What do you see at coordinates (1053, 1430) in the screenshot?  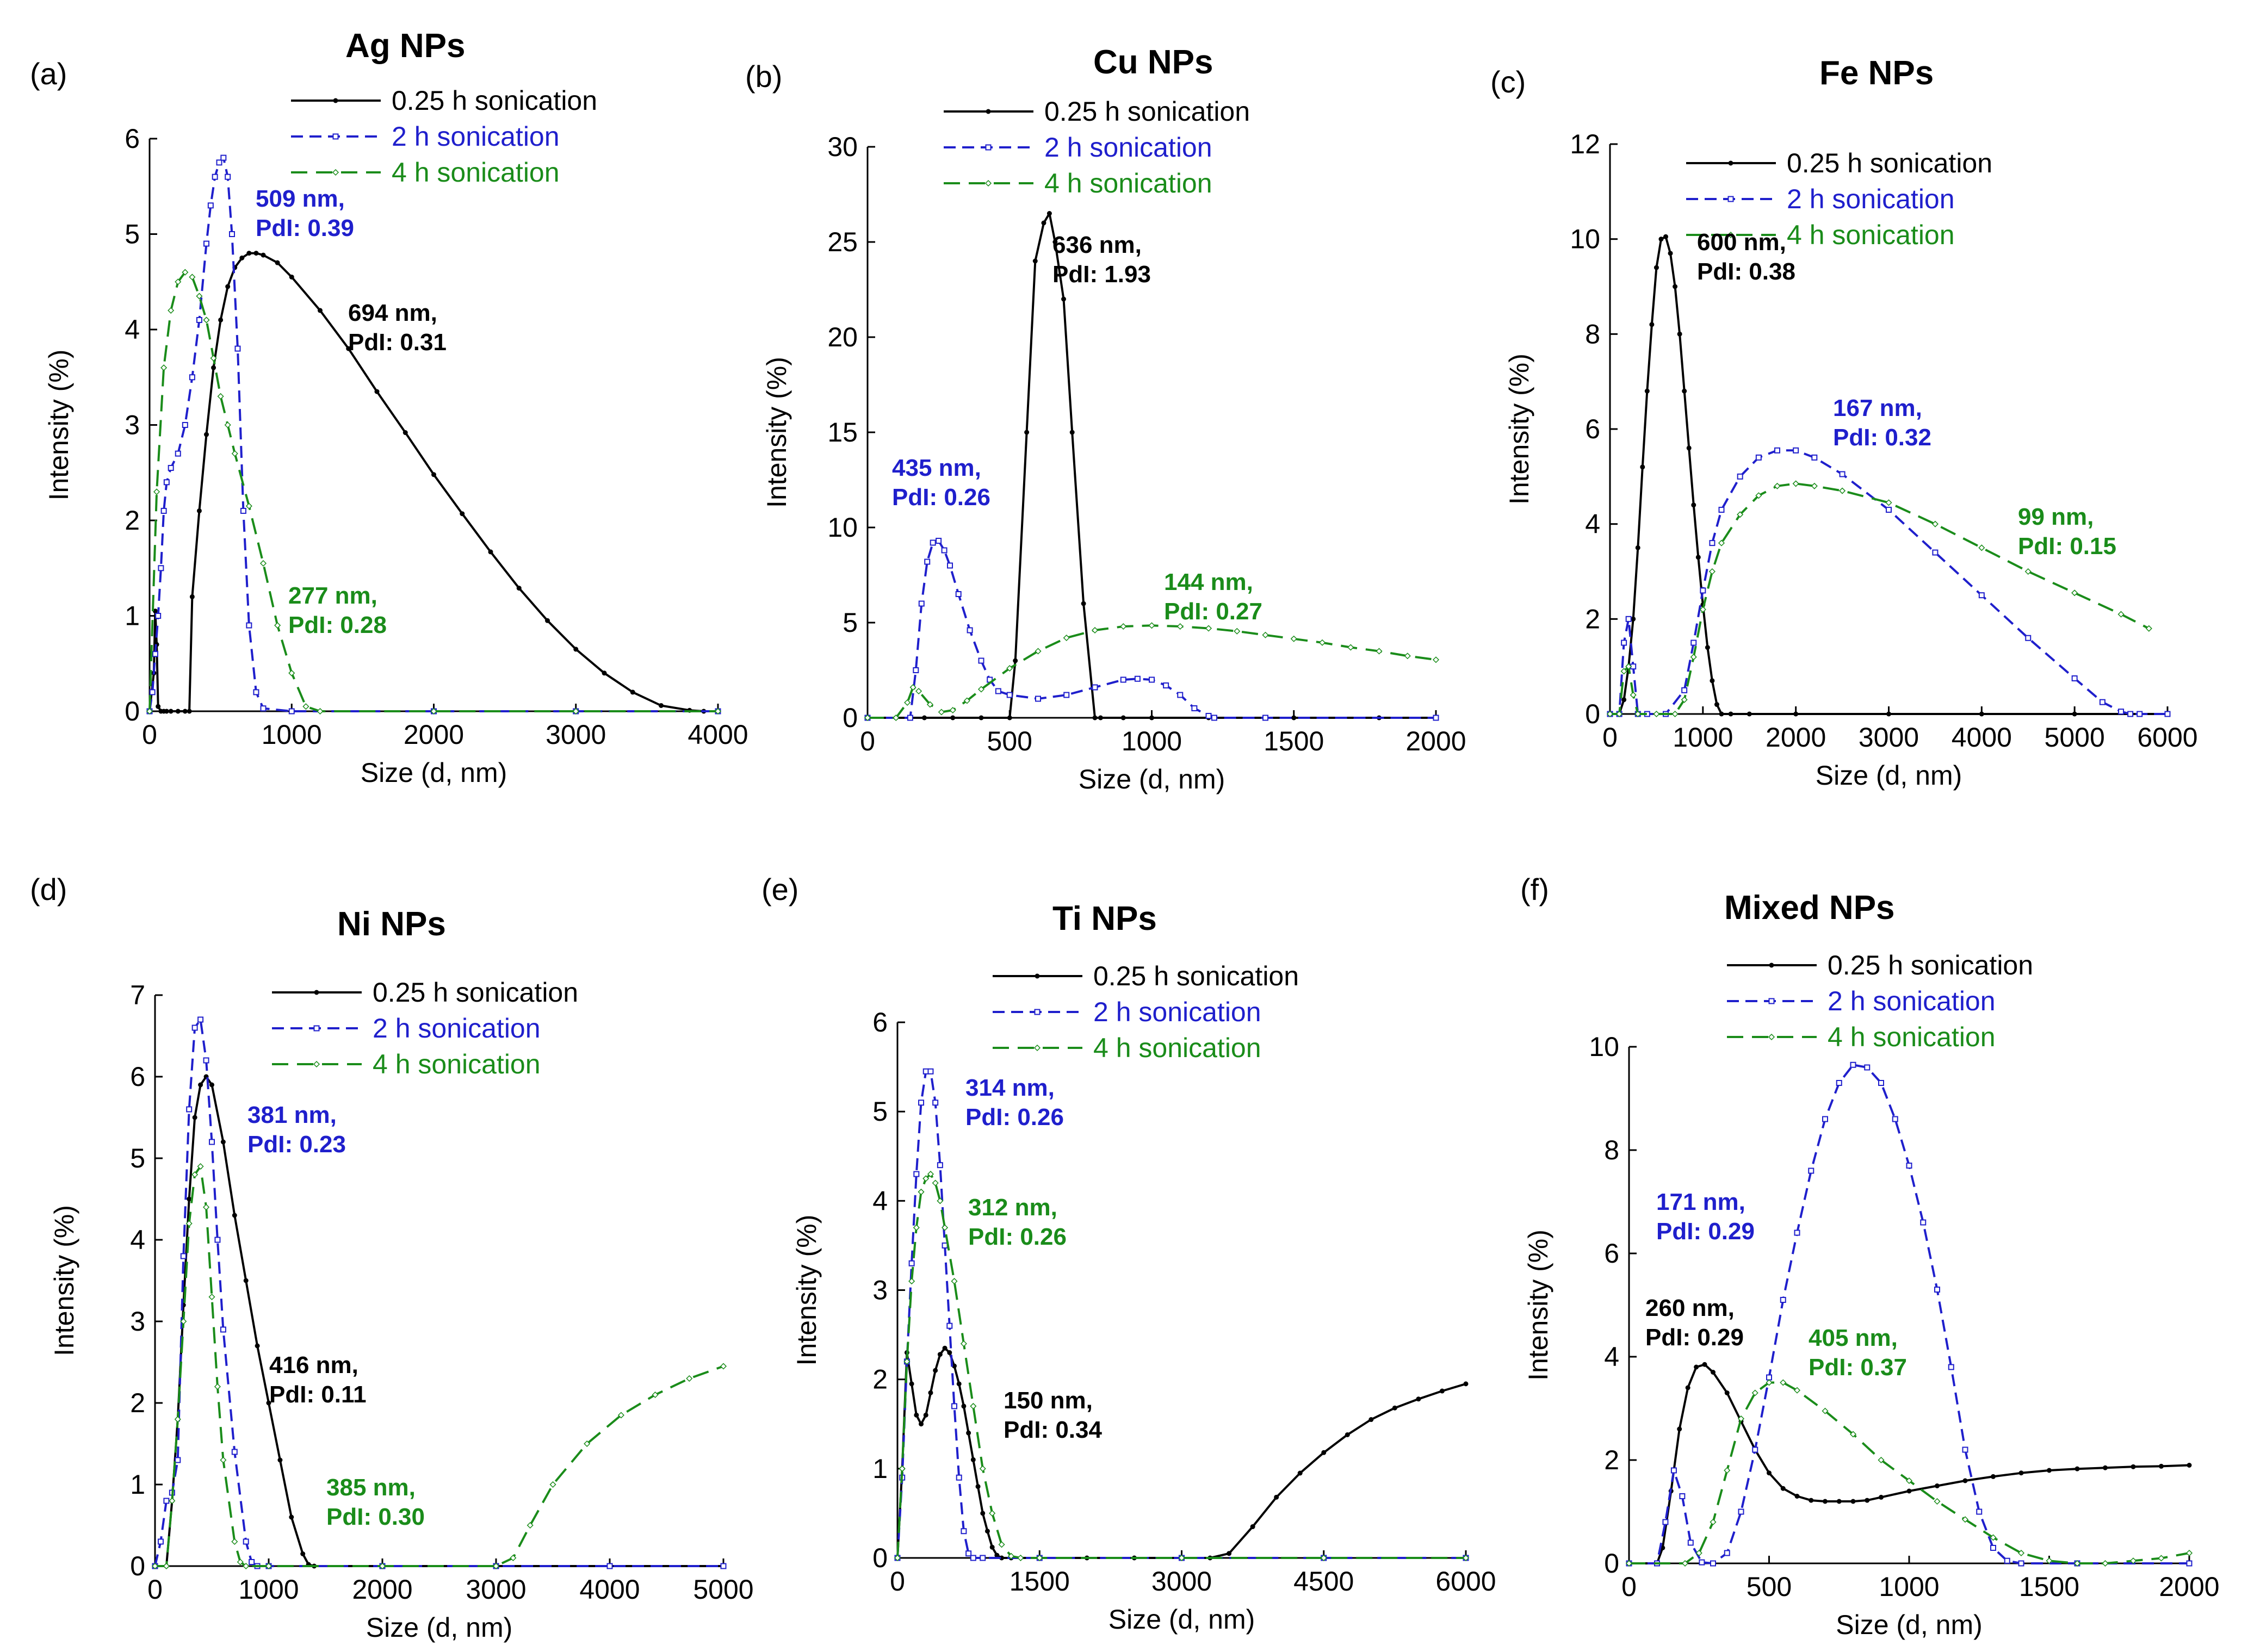 I see `annotation-text: PdI: 0.34` at bounding box center [1053, 1430].